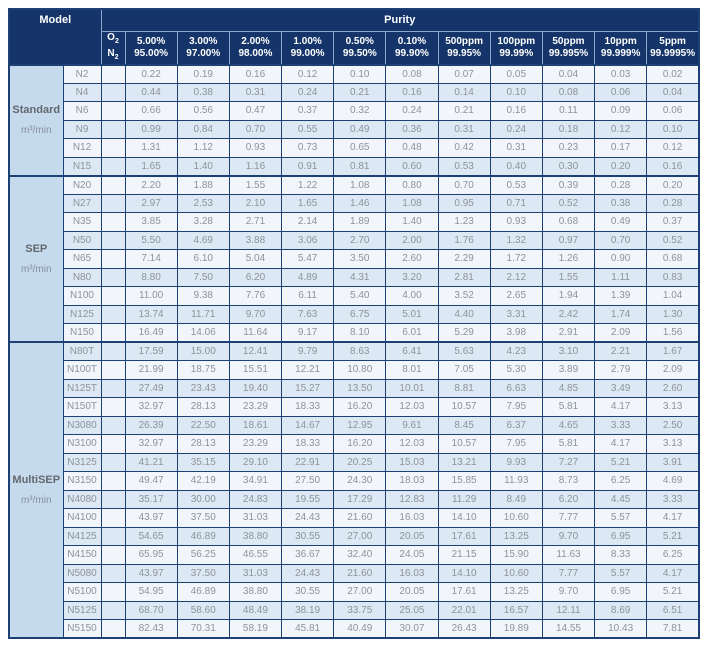 This screenshot has width=706, height=647. Describe the element at coordinates (464, 573) in the screenshot. I see `flow-value-cell: 14.10` at that location.